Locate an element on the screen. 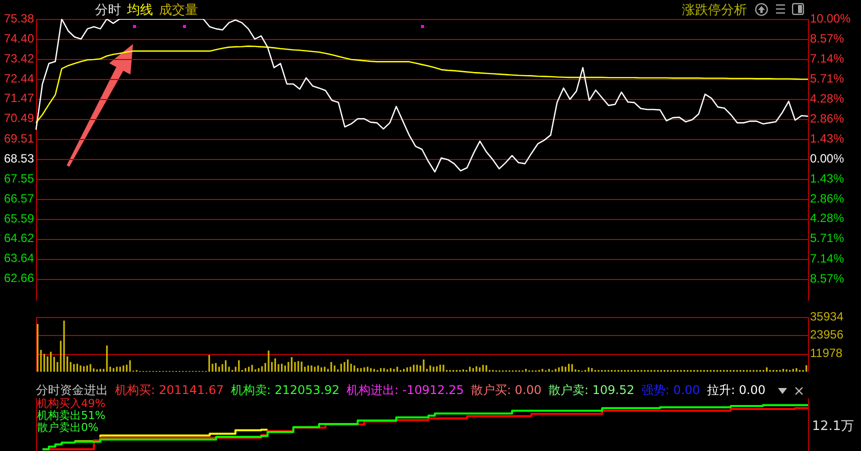  text: 散户卖: 109.52 is located at coordinates (591, 390).